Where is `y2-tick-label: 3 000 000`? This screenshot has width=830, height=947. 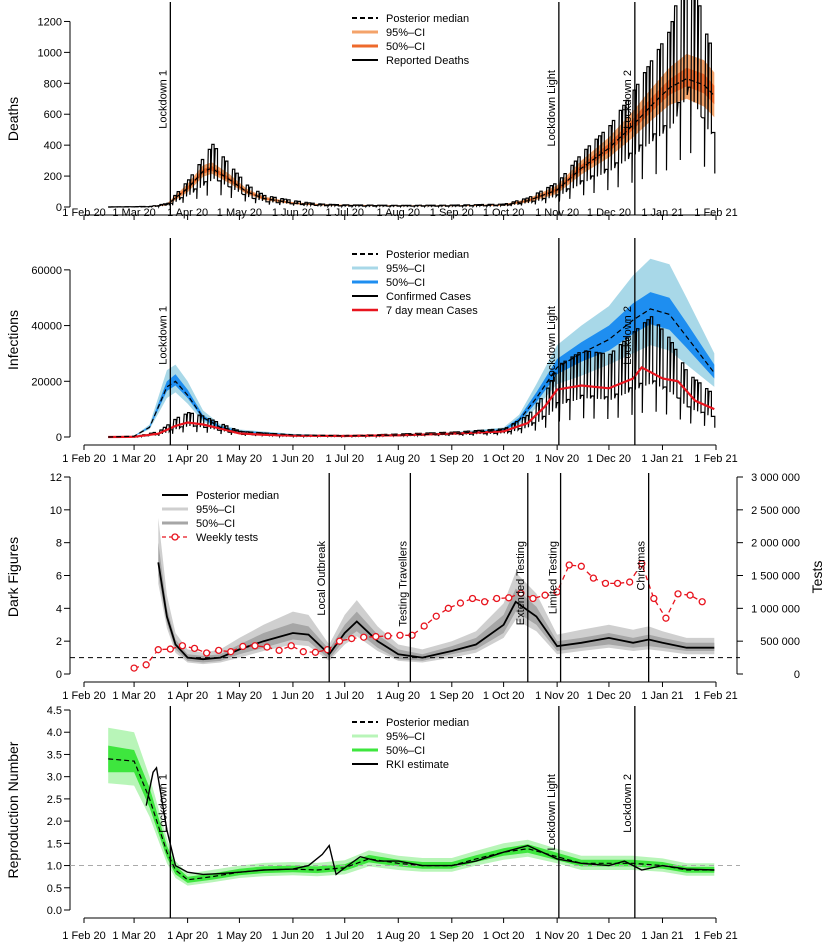
y2-tick-label: 3 000 000 is located at coordinates (775, 478).